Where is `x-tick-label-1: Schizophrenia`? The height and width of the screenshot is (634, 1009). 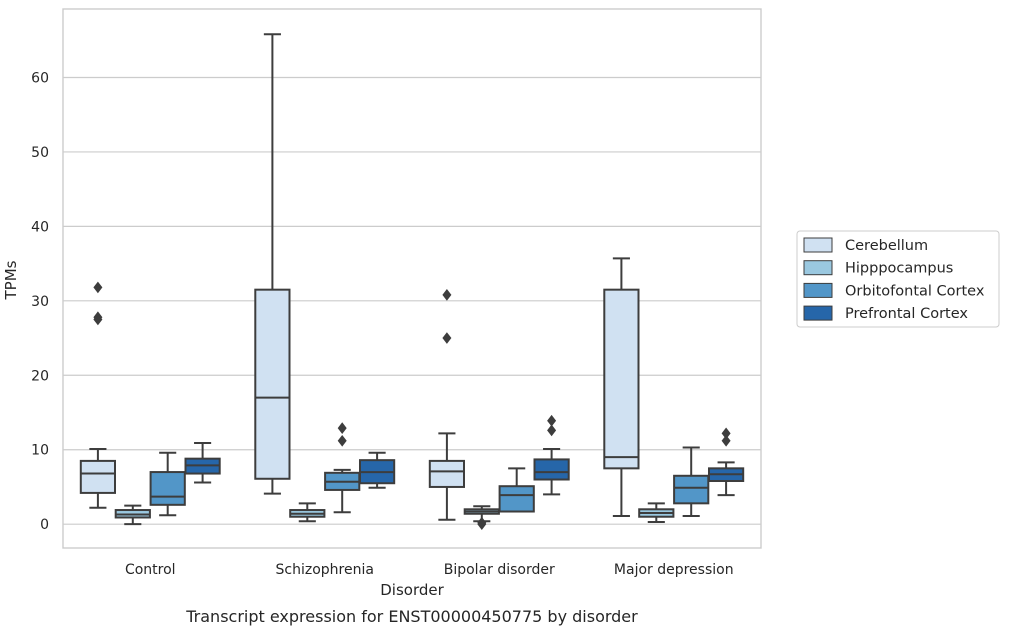 x-tick-label-1: Schizophrenia is located at coordinates (325, 570).